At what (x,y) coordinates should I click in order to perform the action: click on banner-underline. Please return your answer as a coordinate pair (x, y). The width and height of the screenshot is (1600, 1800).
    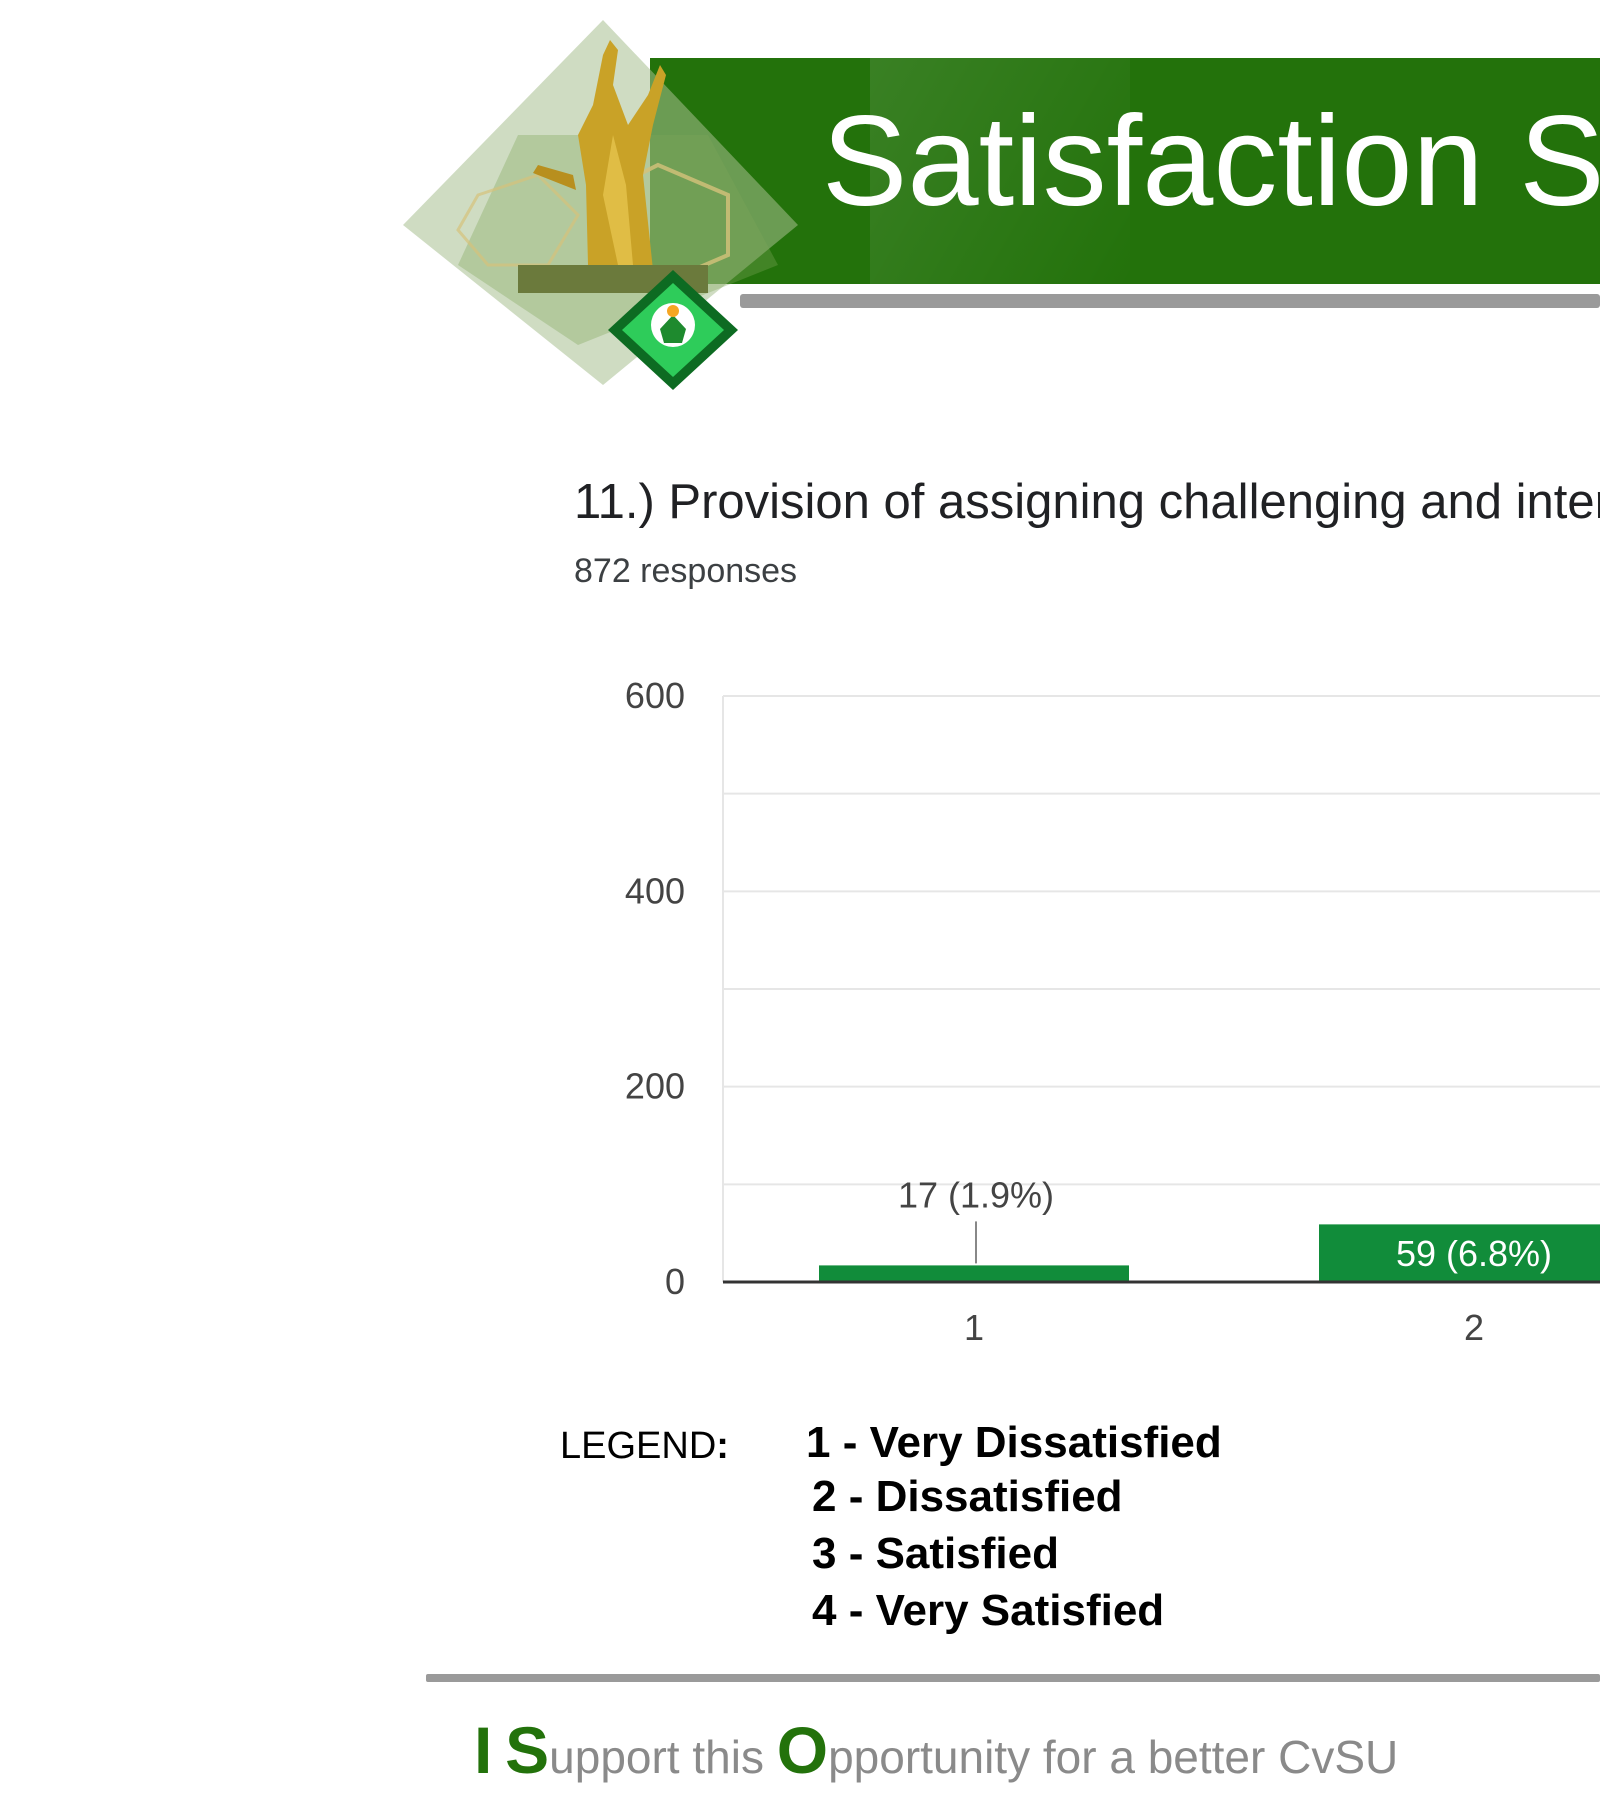
    Looking at the image, I should click on (1170, 301).